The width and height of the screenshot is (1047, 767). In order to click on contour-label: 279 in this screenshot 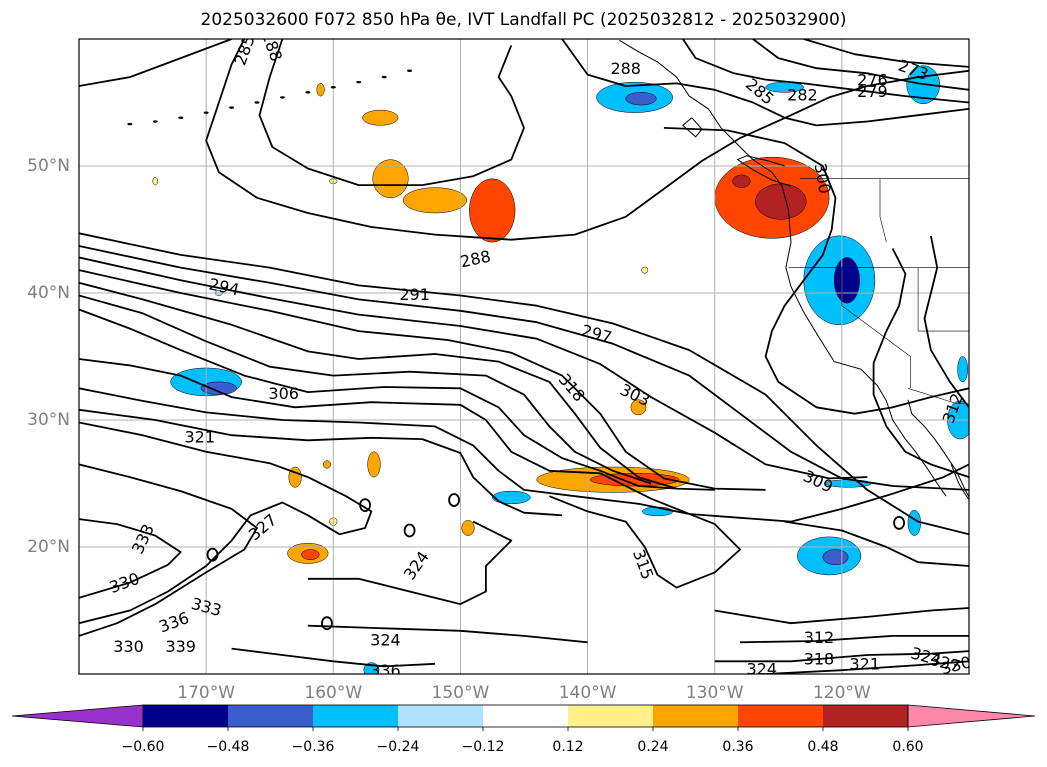, I will do `click(872, 91)`.